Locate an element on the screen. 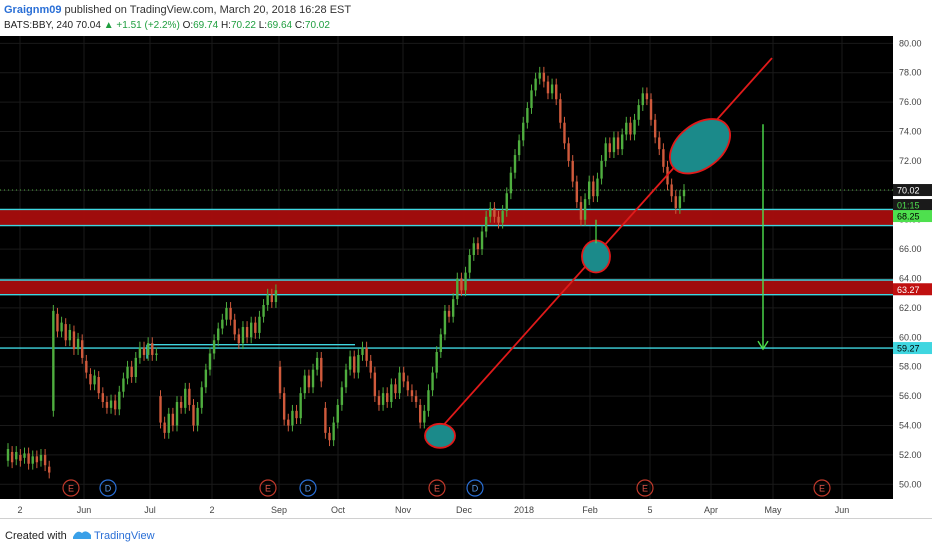 This screenshot has width=932, height=551. low-value: 69.64 is located at coordinates (280, 25).